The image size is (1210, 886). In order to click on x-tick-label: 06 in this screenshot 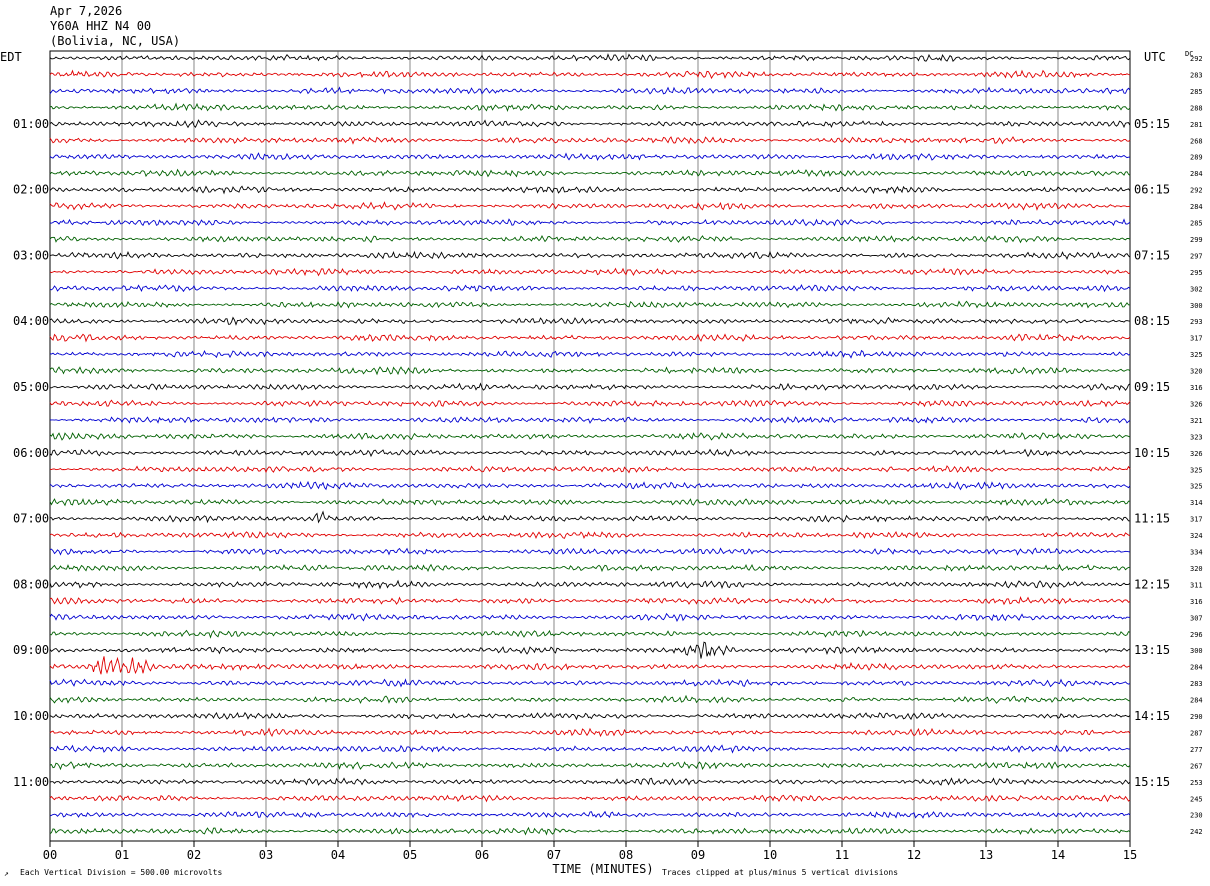, I will do `click(482, 855)`.